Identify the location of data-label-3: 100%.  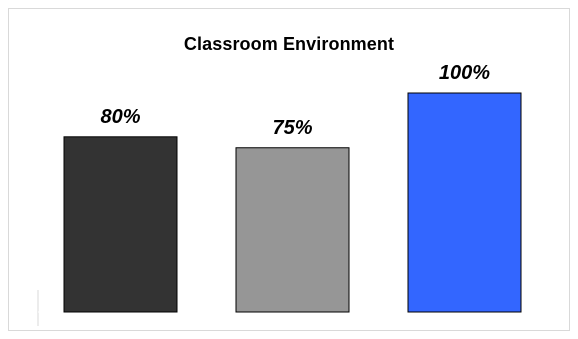
(464, 73).